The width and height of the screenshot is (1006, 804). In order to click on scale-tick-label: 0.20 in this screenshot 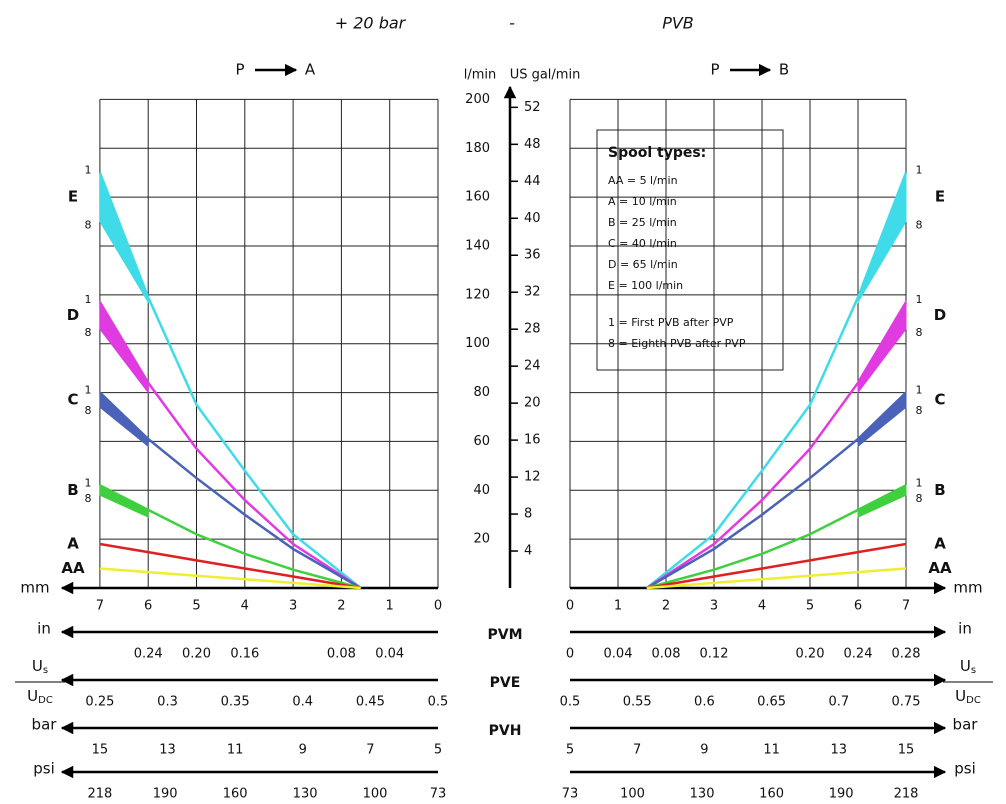, I will do `click(810, 654)`.